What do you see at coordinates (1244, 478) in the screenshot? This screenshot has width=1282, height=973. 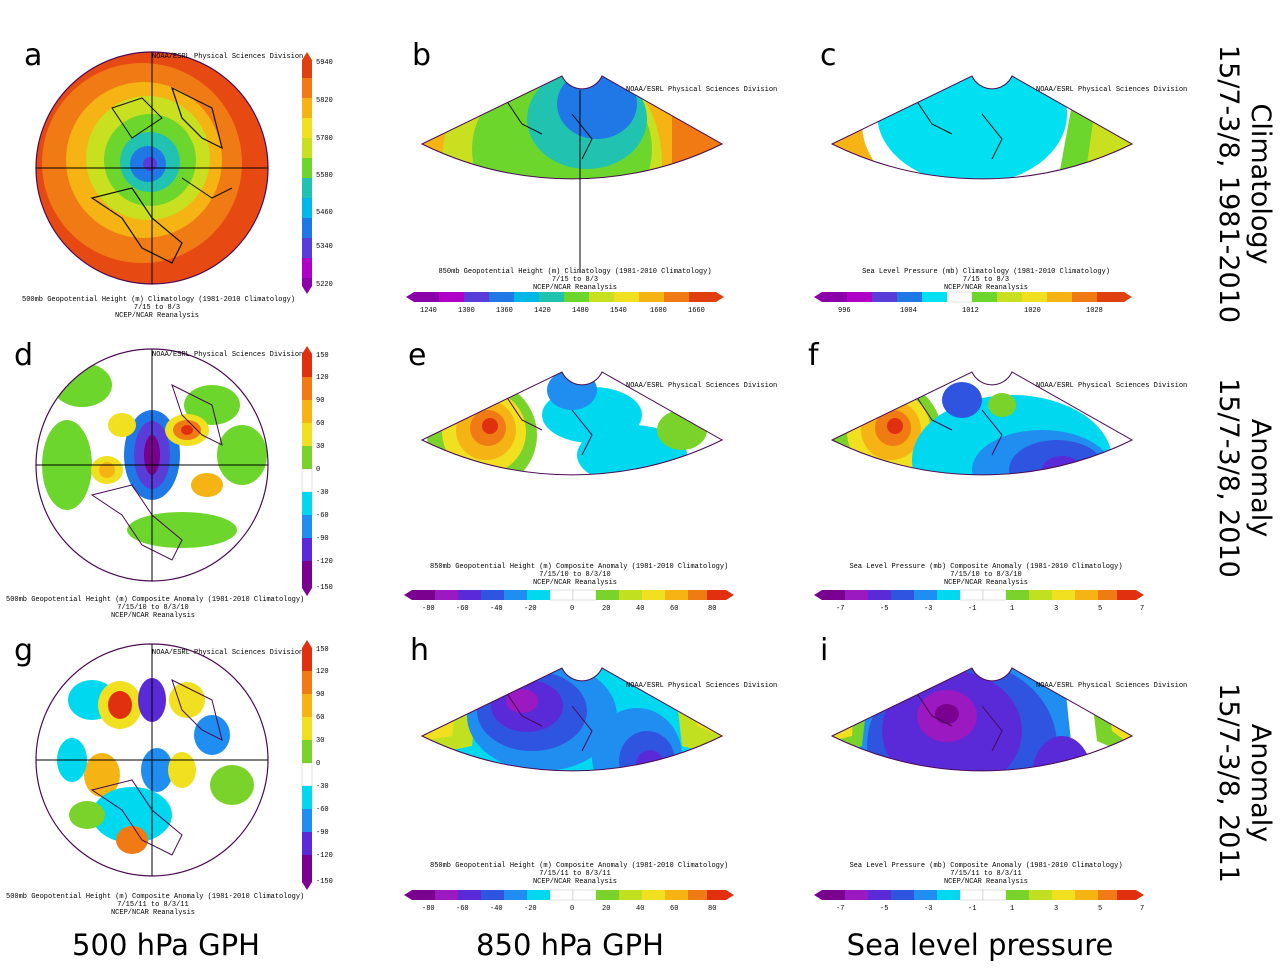 I see `row-label-anomaly-2010: Anomaly 15/7-3/8, 2010` at bounding box center [1244, 478].